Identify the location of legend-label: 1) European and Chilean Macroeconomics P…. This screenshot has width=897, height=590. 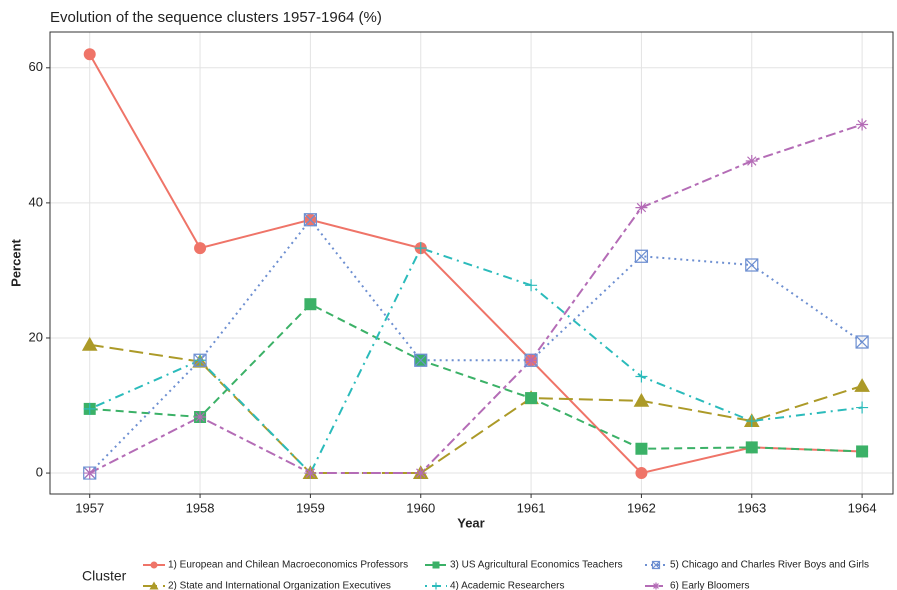
(288, 565).